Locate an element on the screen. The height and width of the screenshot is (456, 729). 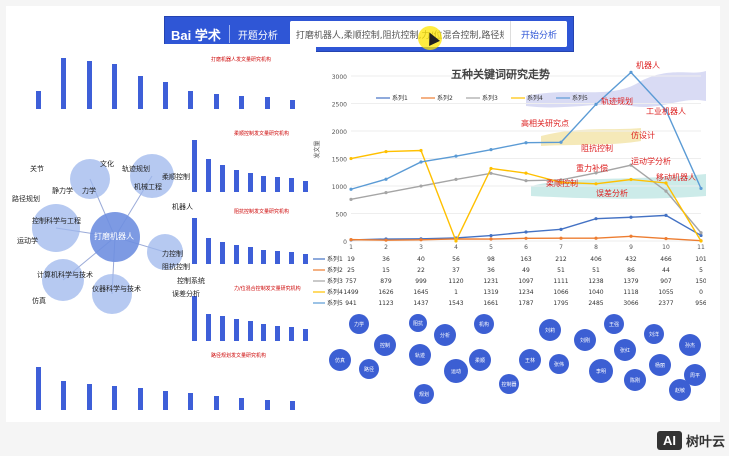
author-bubble: 赵敏 is located at coordinates (680, 390).